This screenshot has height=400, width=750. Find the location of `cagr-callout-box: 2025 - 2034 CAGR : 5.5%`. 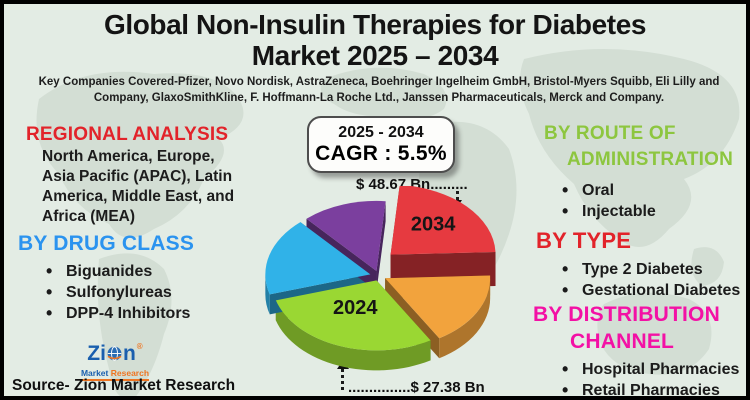

cagr-callout-box: 2025 - 2034 CAGR : 5.5% is located at coordinates (381, 144).